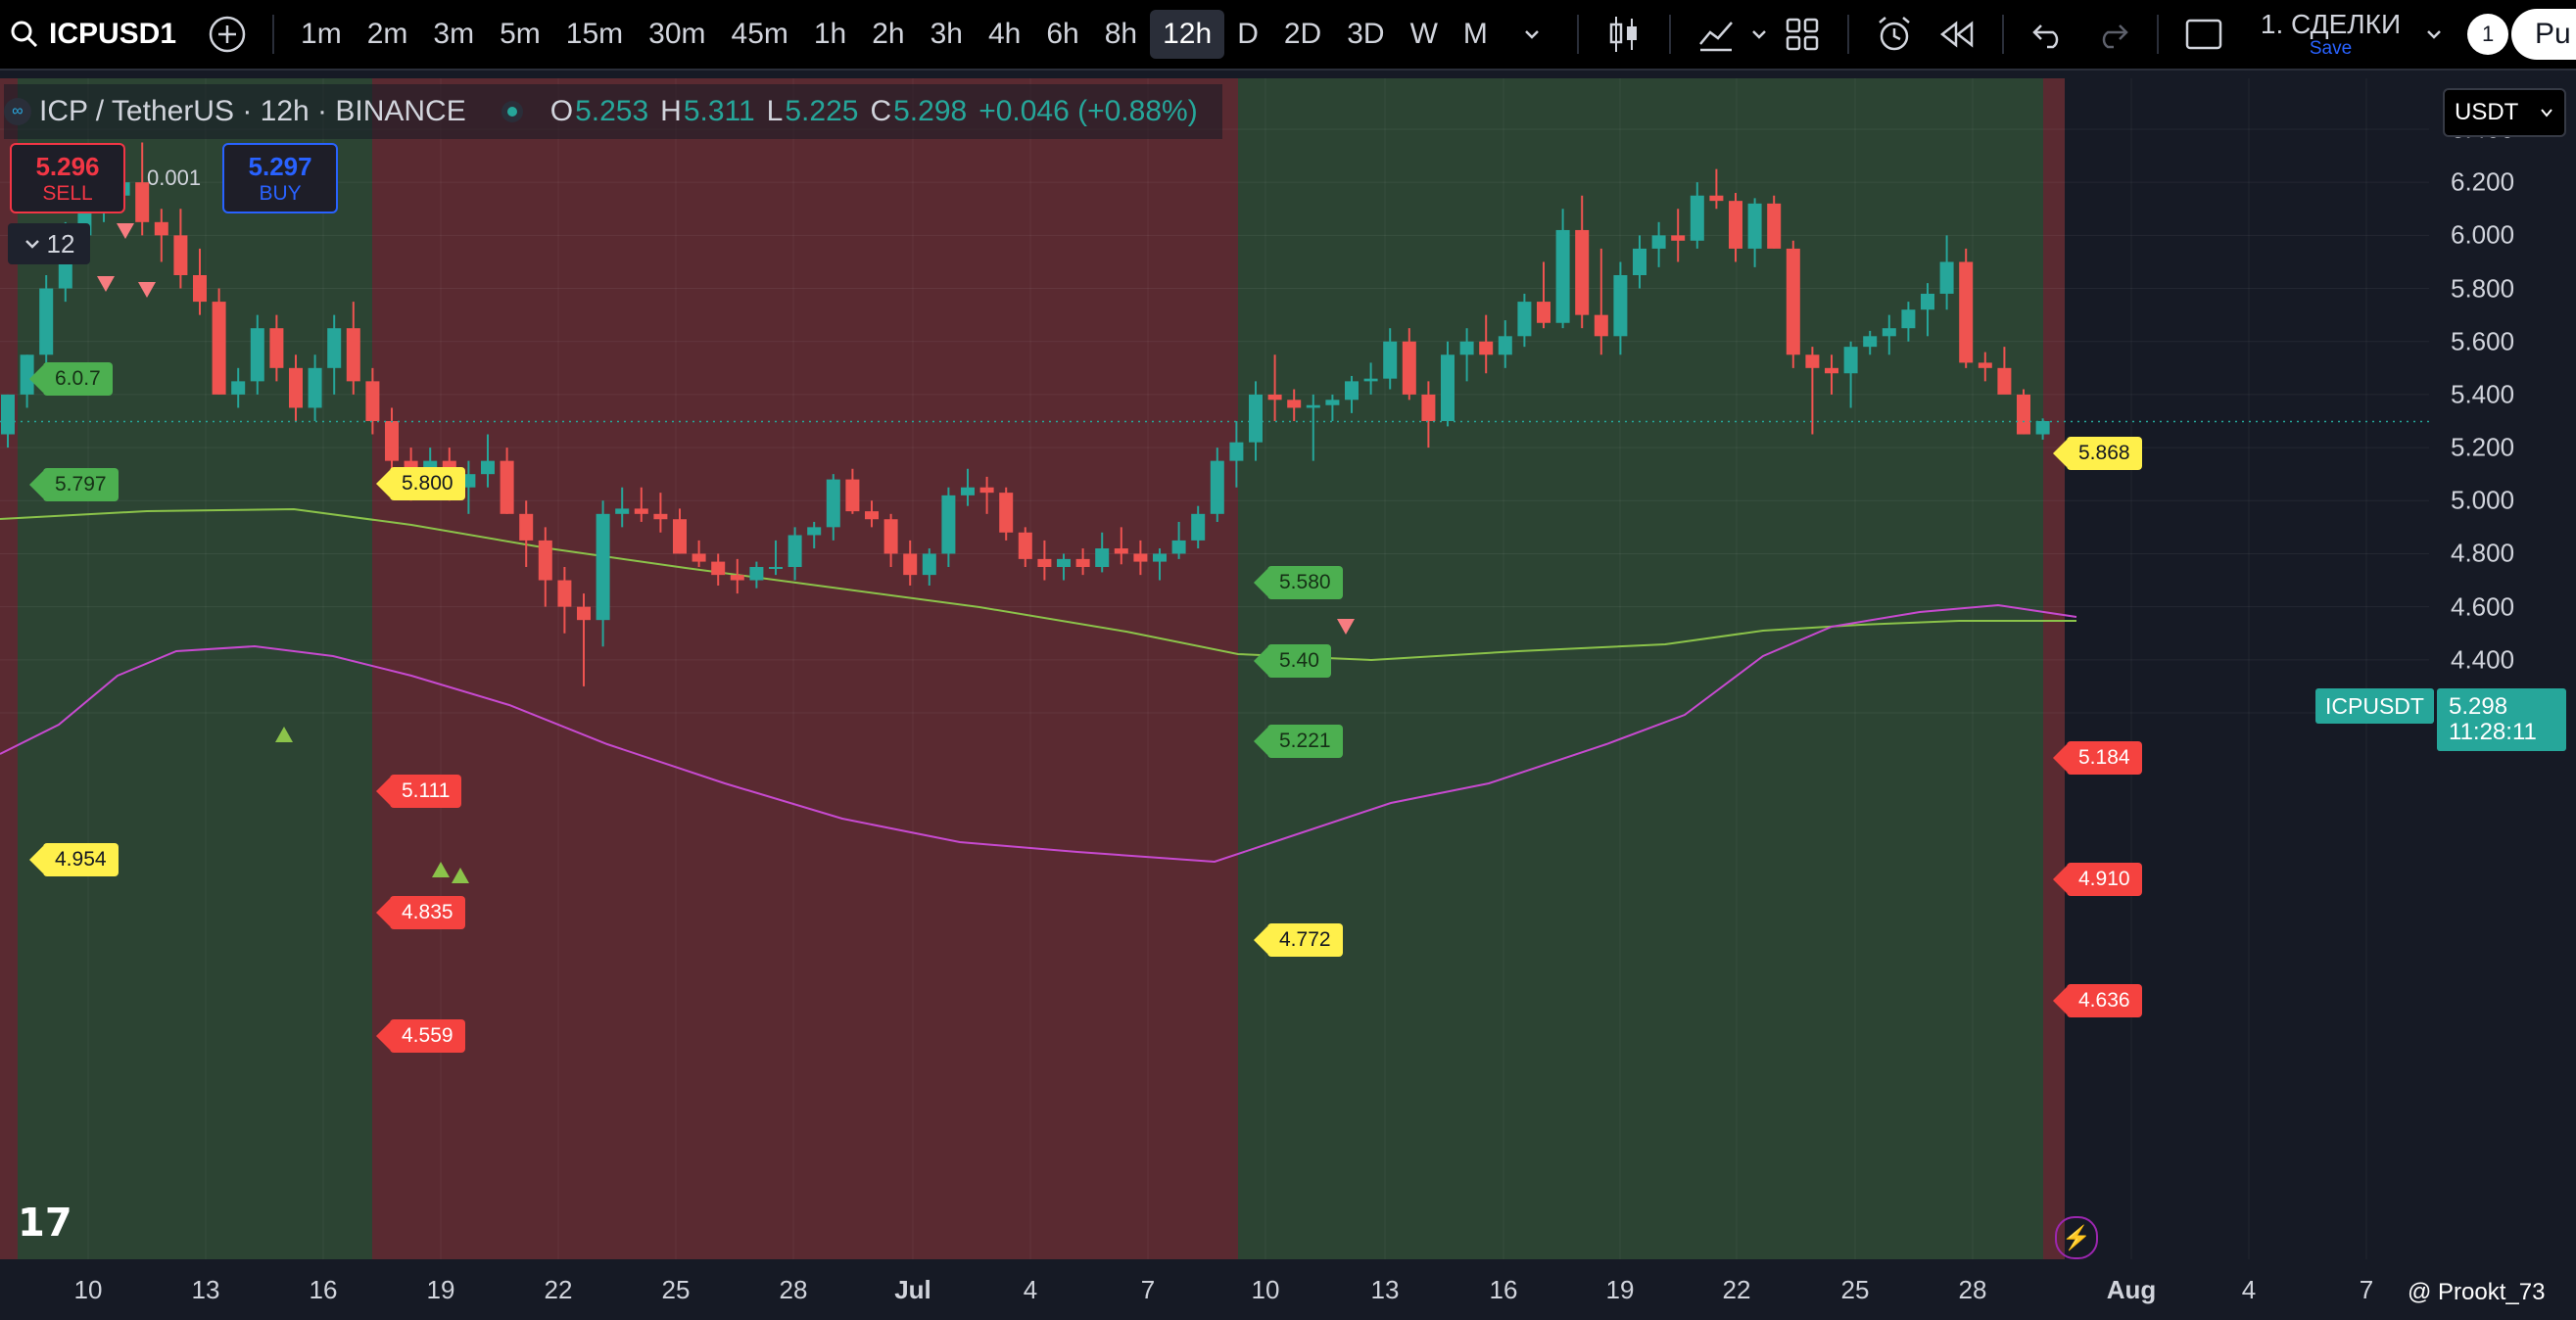 Image resolution: width=2576 pixels, height=1320 pixels. What do you see at coordinates (2076, 1237) in the screenshot?
I see `lightning-icon: ⚡` at bounding box center [2076, 1237].